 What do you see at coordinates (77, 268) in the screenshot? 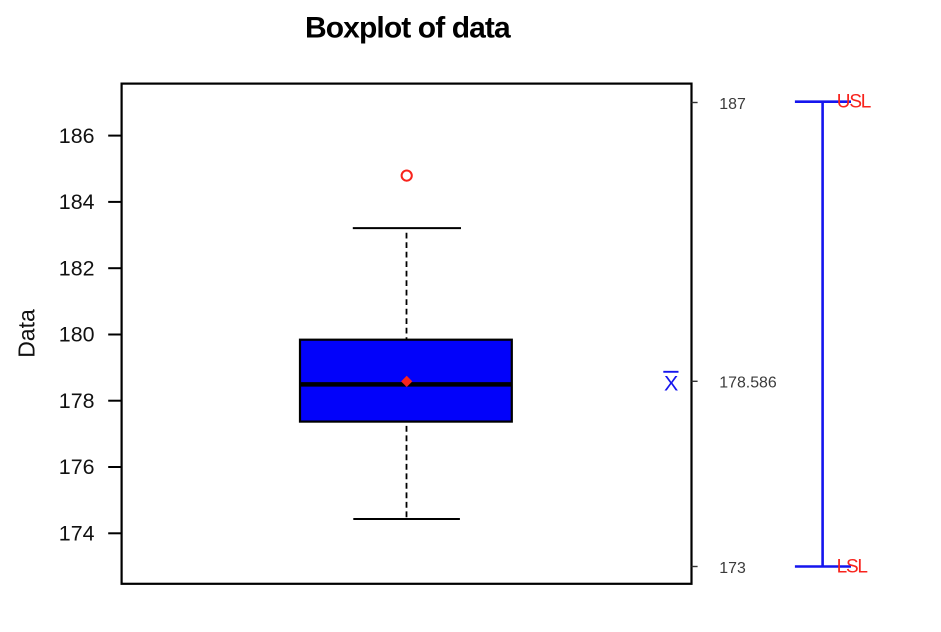
I see `svg-text: 182` at bounding box center [77, 268].